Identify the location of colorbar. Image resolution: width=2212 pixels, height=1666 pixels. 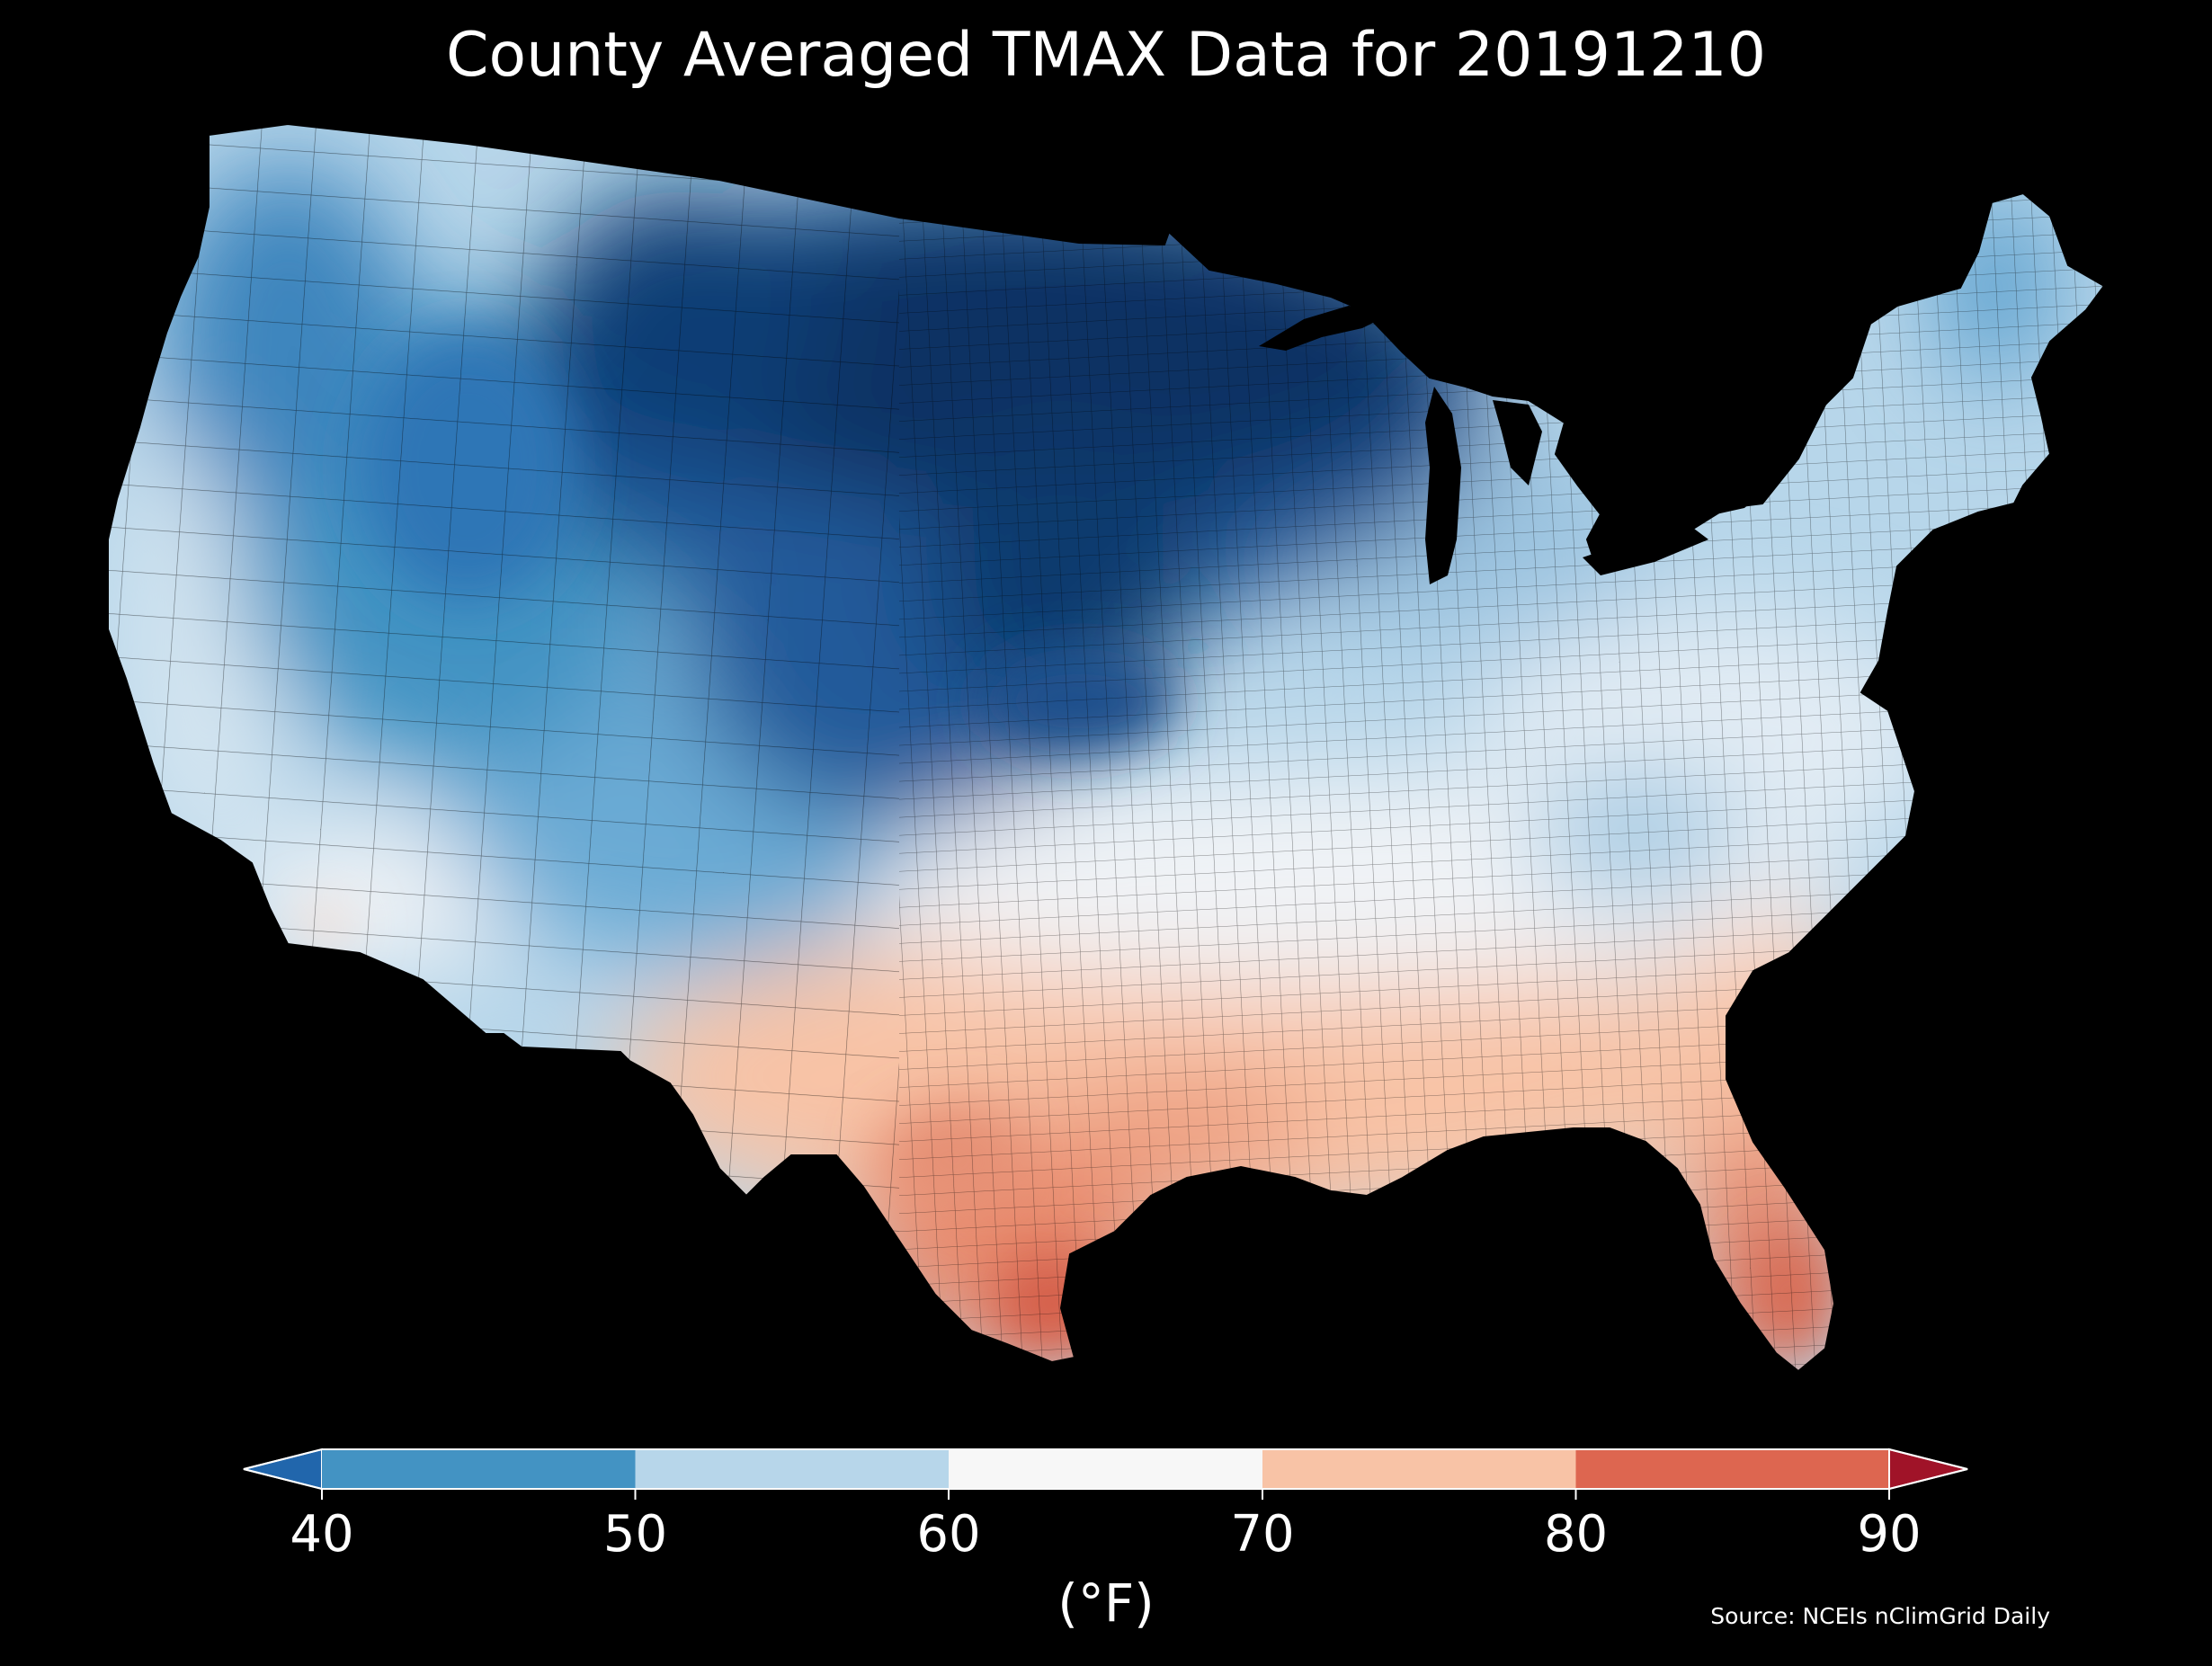
(1105, 1474).